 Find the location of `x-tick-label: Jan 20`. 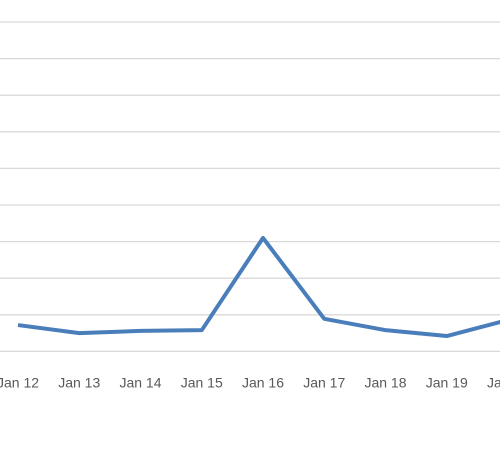

x-tick-label: Jan 20 is located at coordinates (493, 383).